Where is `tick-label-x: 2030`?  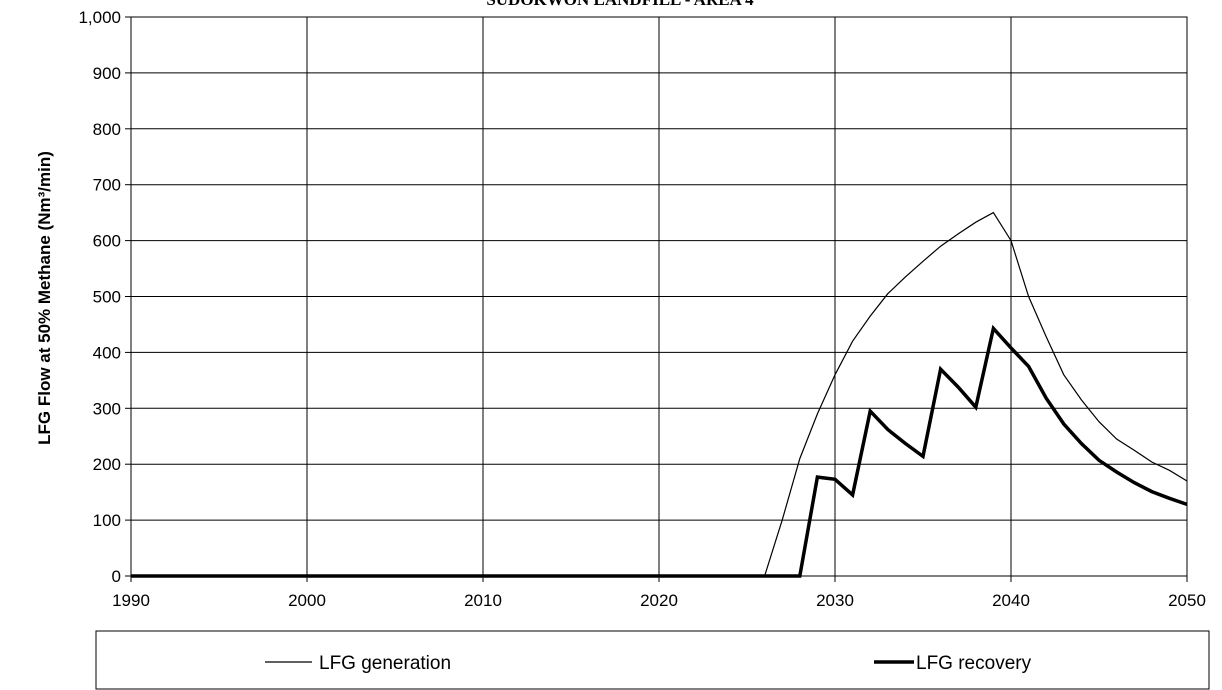 tick-label-x: 2030 is located at coordinates (835, 600).